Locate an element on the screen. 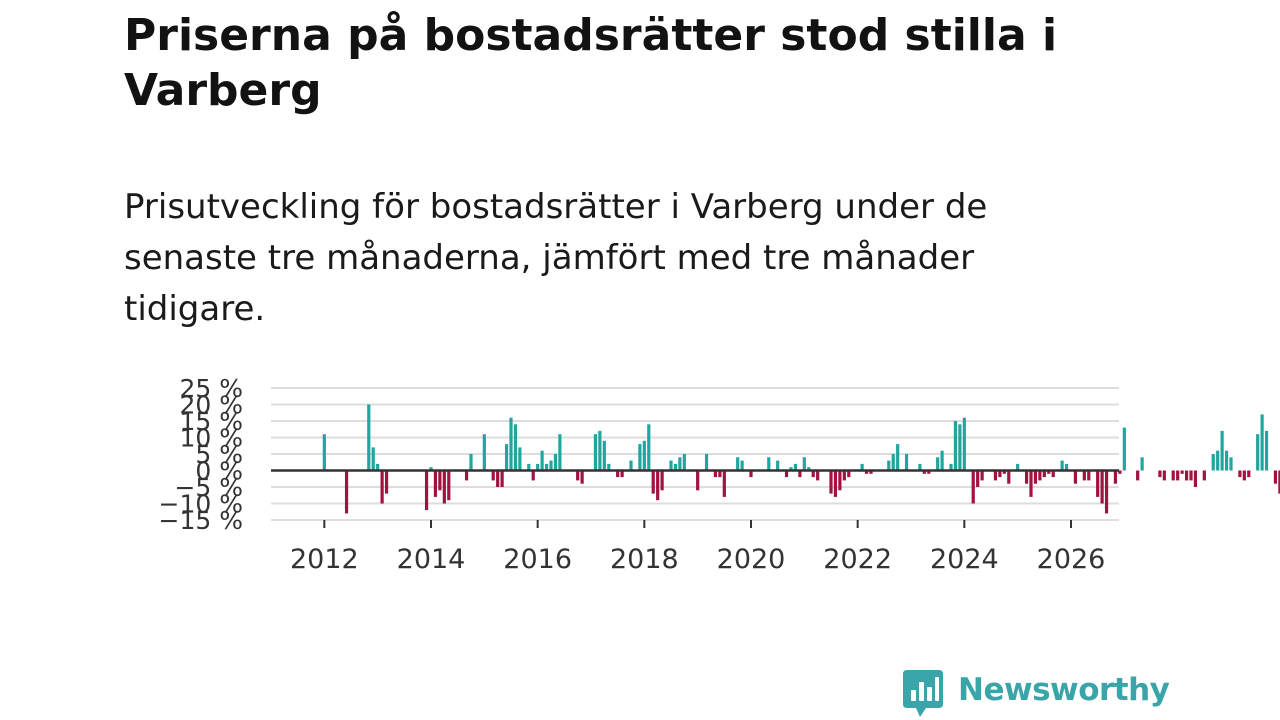 The image size is (1280, 720). x-tick-label: 2012 is located at coordinates (324, 559).